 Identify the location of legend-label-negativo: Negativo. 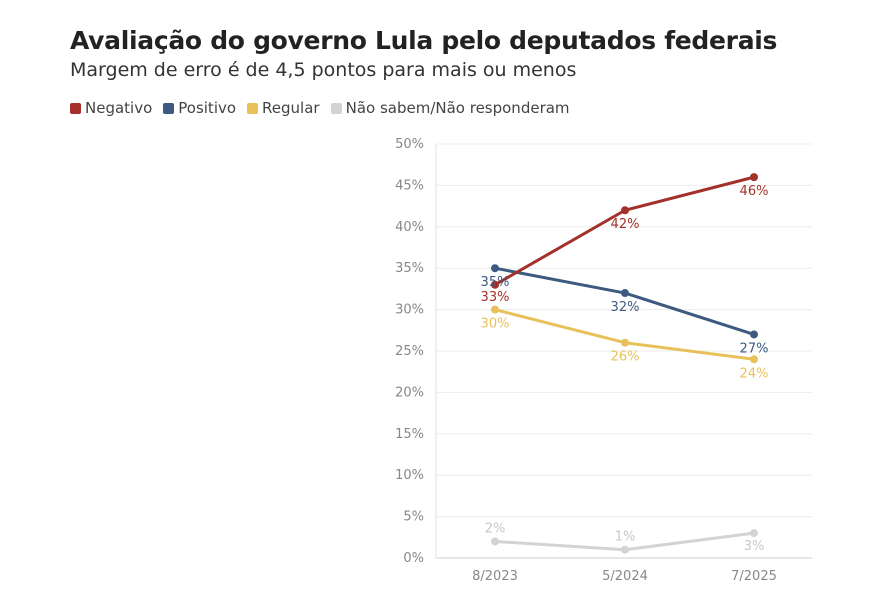
(119, 108).